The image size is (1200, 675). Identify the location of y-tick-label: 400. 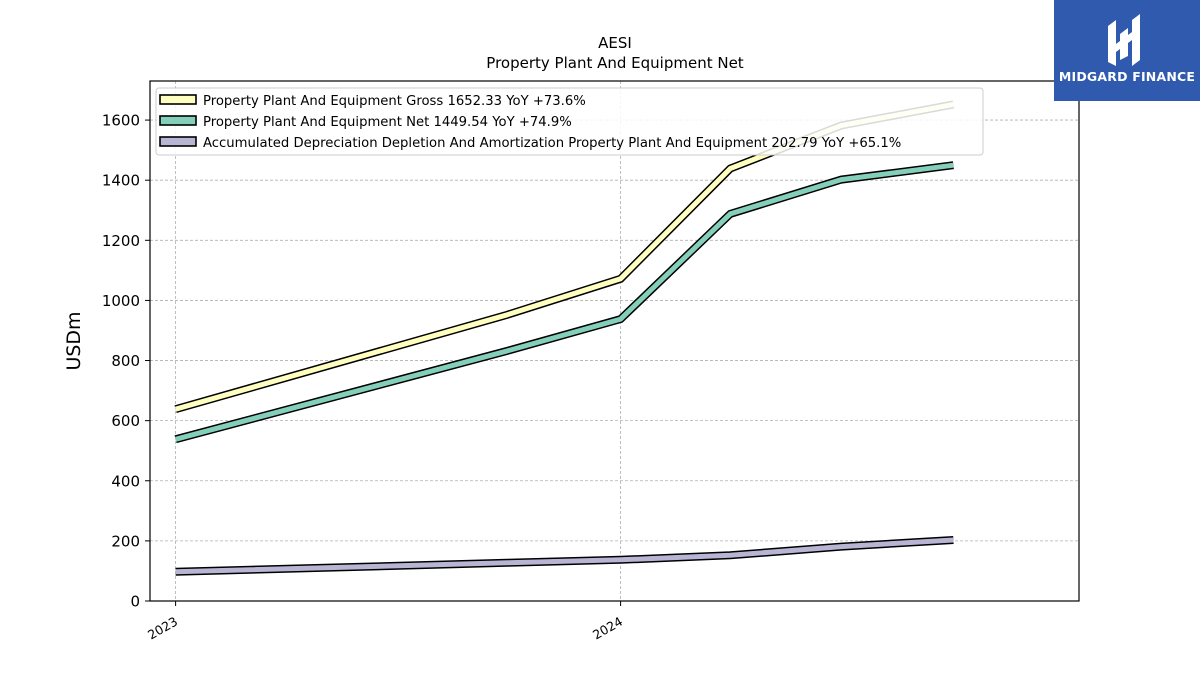
(125, 481).